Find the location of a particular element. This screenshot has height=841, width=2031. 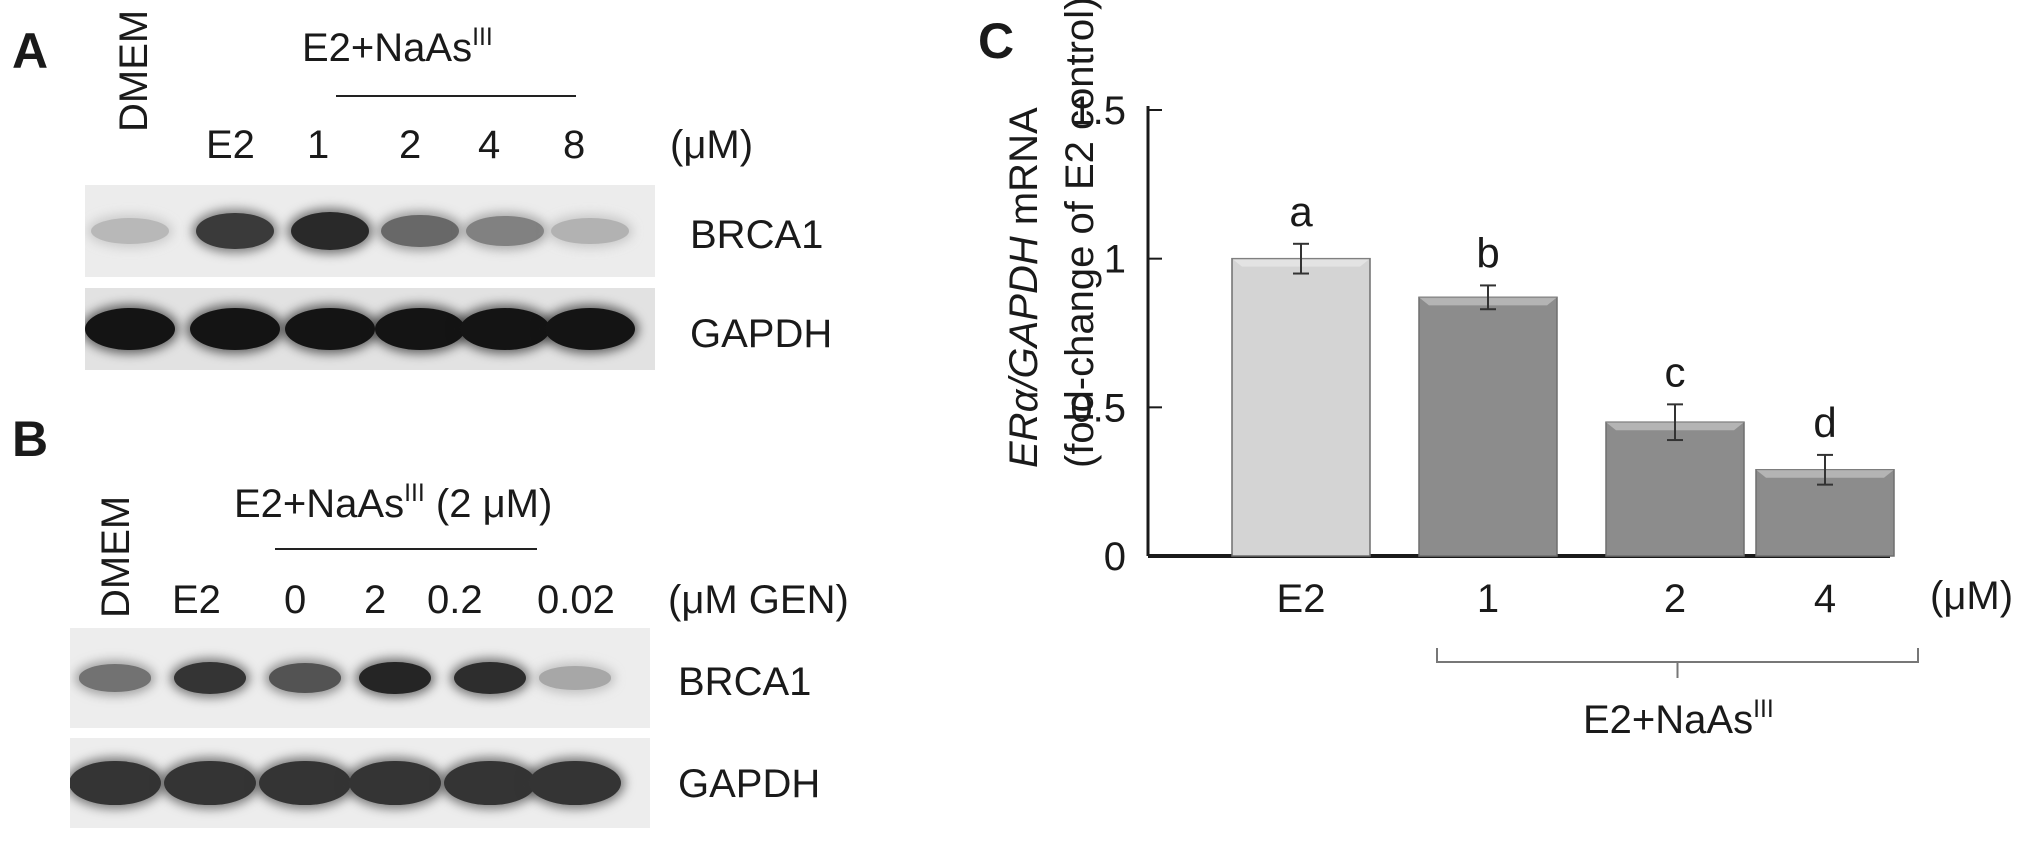

lane-label-4-a: 4 is located at coordinates (489, 145).